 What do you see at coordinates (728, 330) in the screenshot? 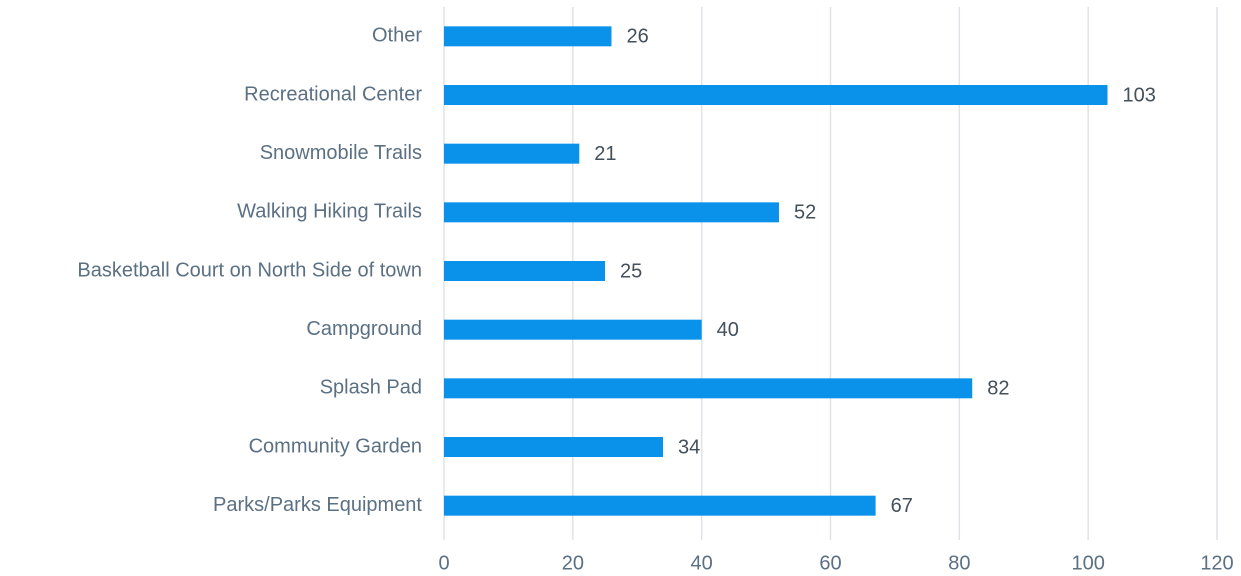
I see `data-label: 40` at bounding box center [728, 330].